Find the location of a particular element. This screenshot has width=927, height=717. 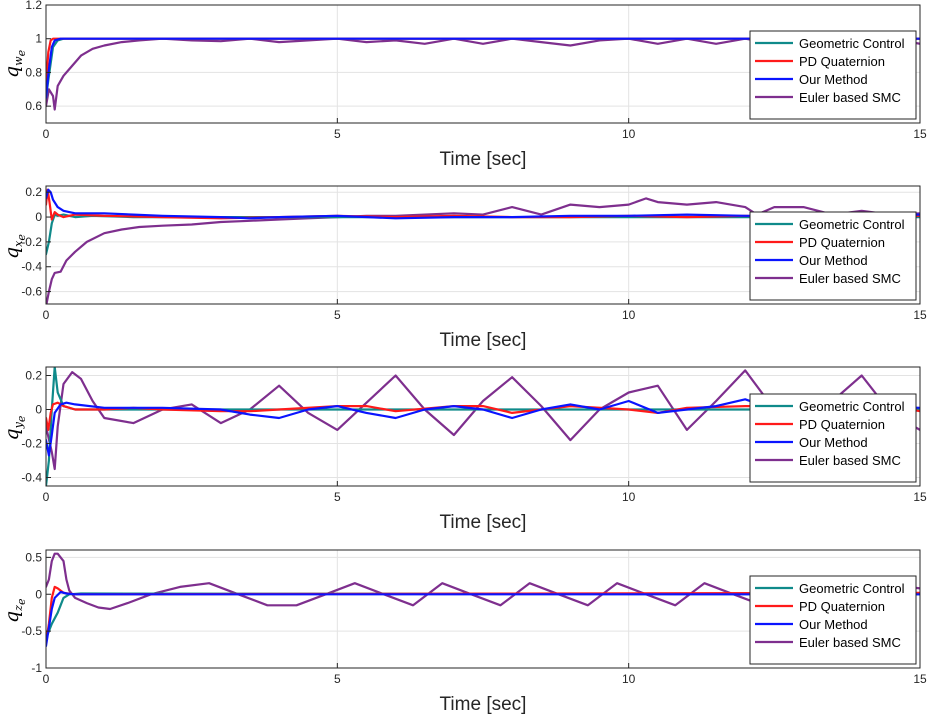

y-tick-label: 1.2 is located at coordinates (33, 6).